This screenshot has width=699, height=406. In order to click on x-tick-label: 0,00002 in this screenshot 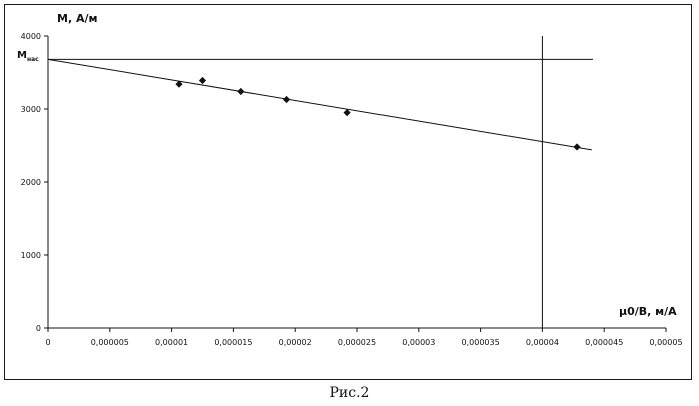, I will do `click(295, 342)`.